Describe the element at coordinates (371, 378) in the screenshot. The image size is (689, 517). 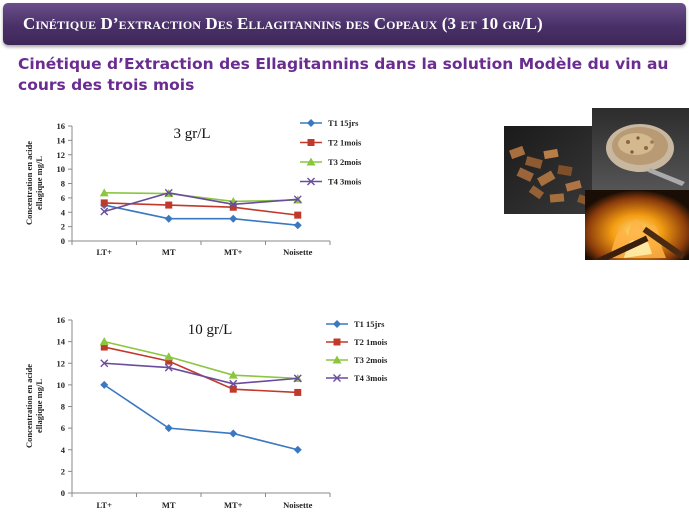
I see `legend-label: T4 3mois` at that location.